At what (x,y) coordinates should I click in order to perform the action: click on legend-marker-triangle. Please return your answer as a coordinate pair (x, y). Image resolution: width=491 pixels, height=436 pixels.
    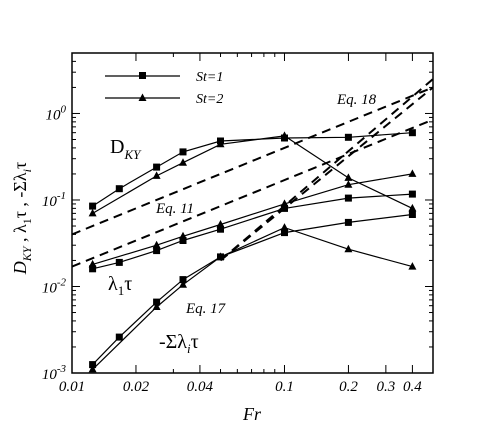
    Looking at the image, I should click on (142, 97).